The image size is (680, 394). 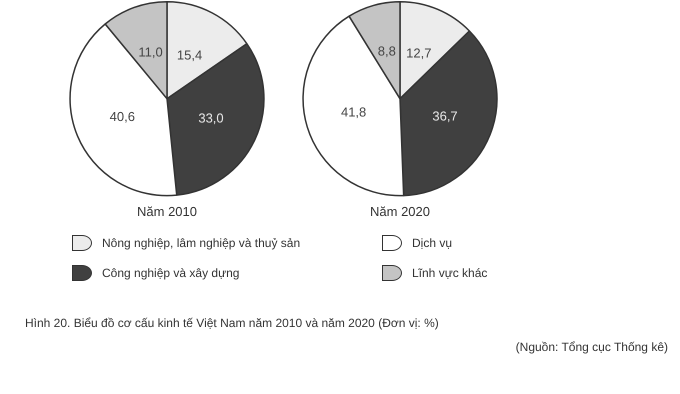 I want to click on data-label: 40,6, so click(x=122, y=116).